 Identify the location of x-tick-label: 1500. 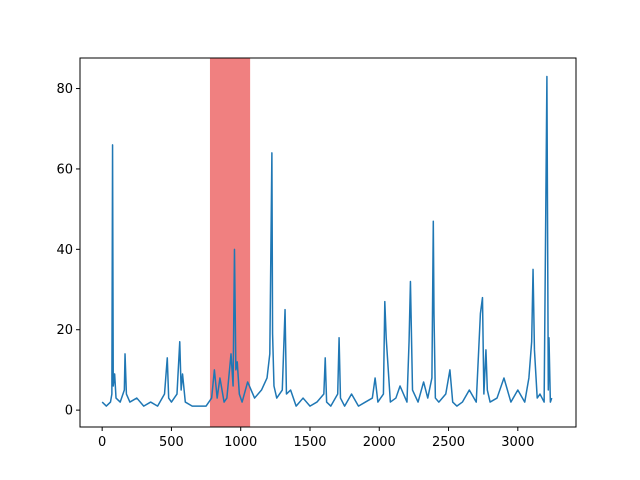
(309, 442).